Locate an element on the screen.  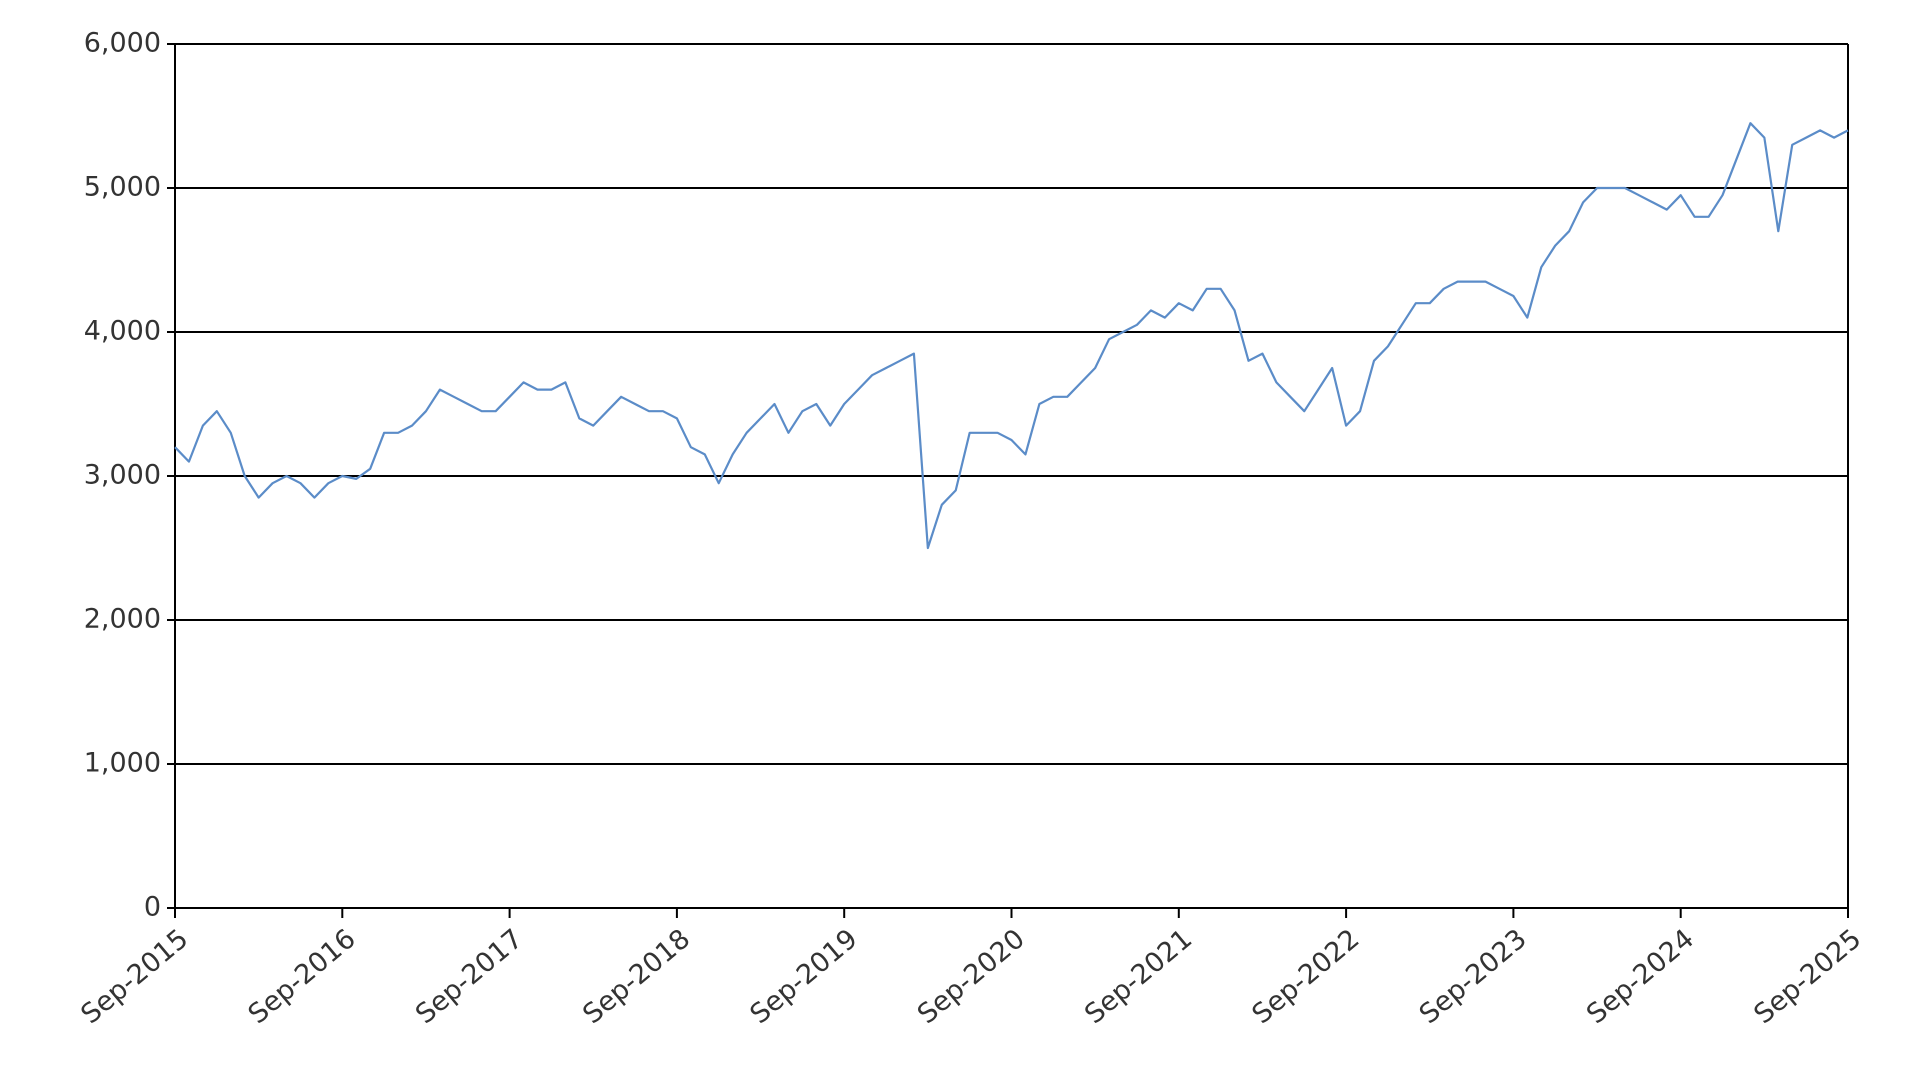
y-tick-label: 3,000 is located at coordinates (122, 475).